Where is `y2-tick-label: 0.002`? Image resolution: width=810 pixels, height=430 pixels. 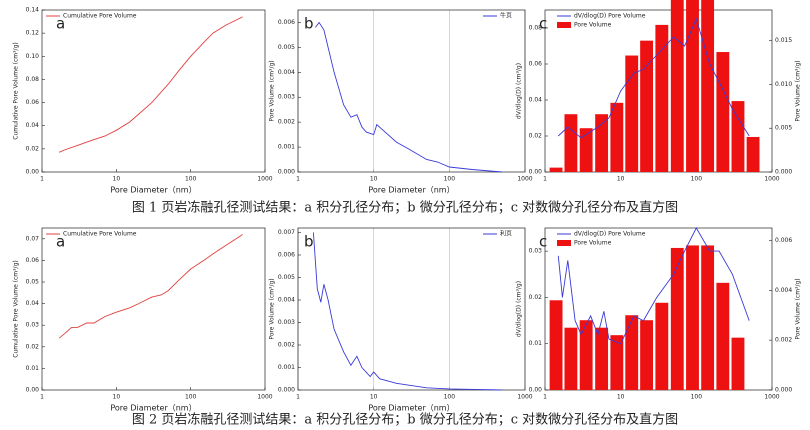
y2-tick-label: 0.002 is located at coordinates (783, 340).